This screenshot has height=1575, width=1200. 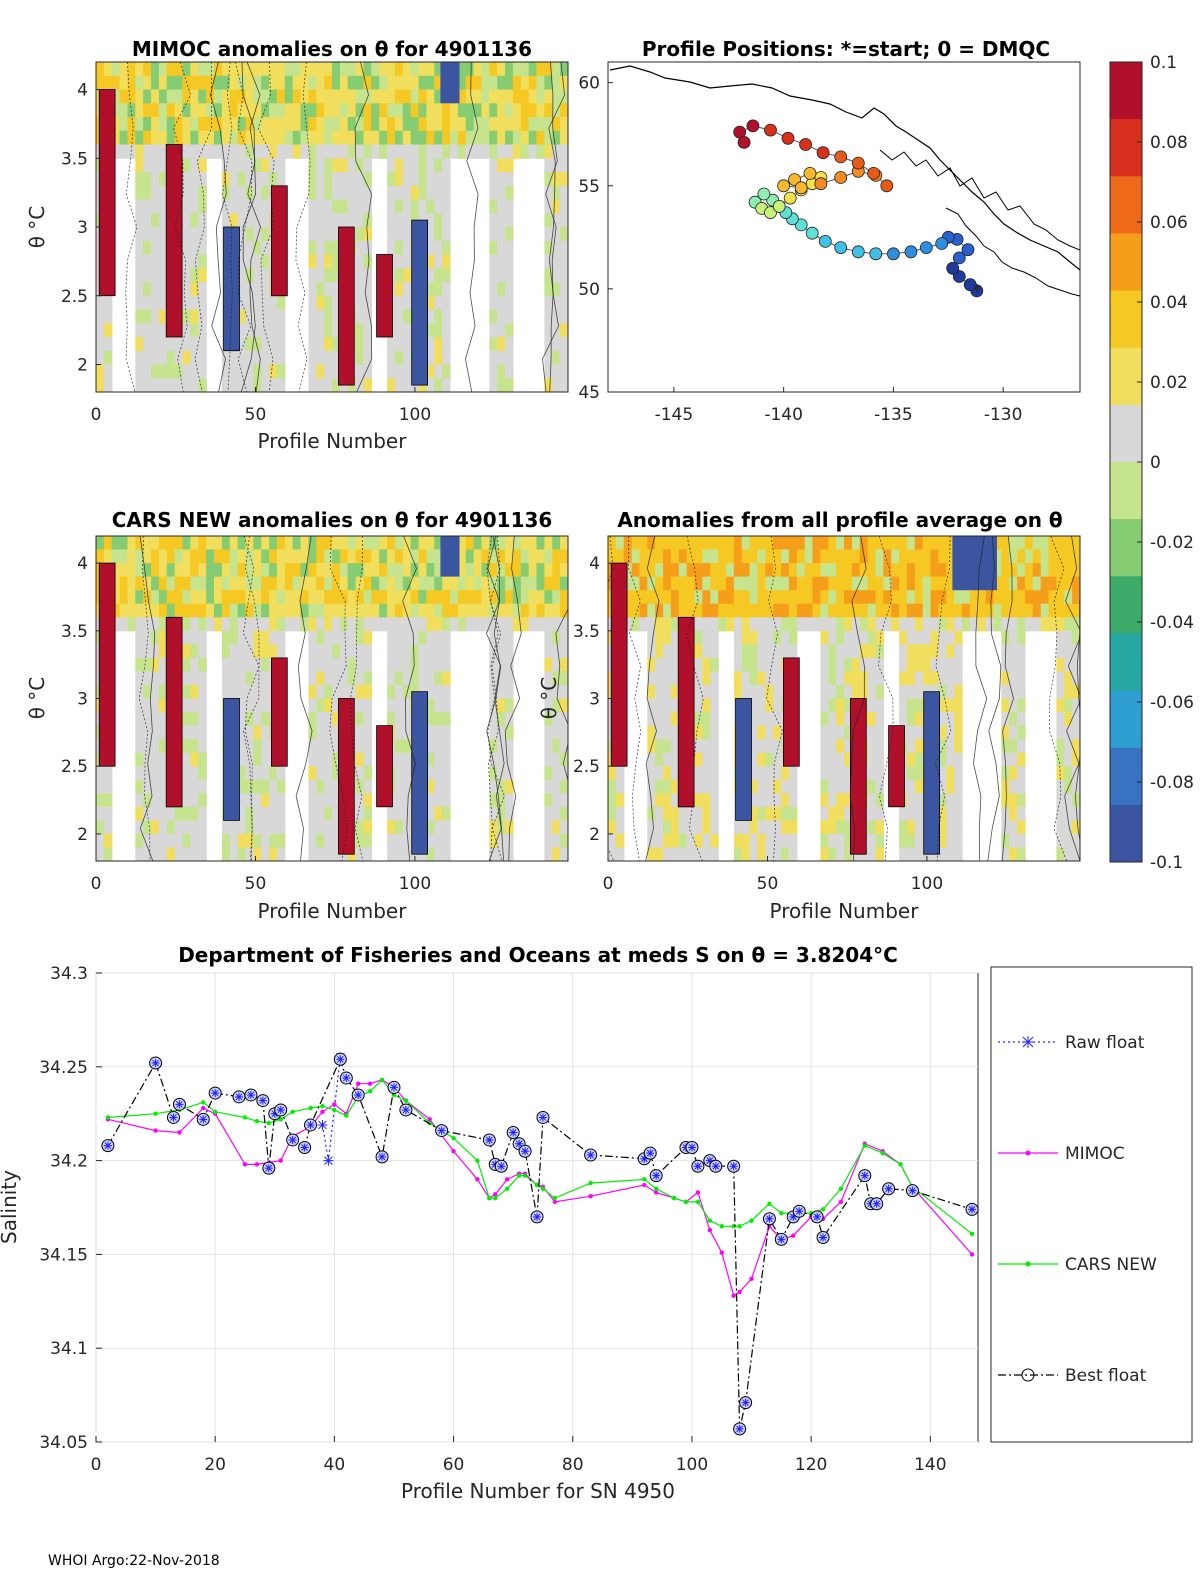 What do you see at coordinates (1126, 662) in the screenshot?
I see `colorbar-cell` at bounding box center [1126, 662].